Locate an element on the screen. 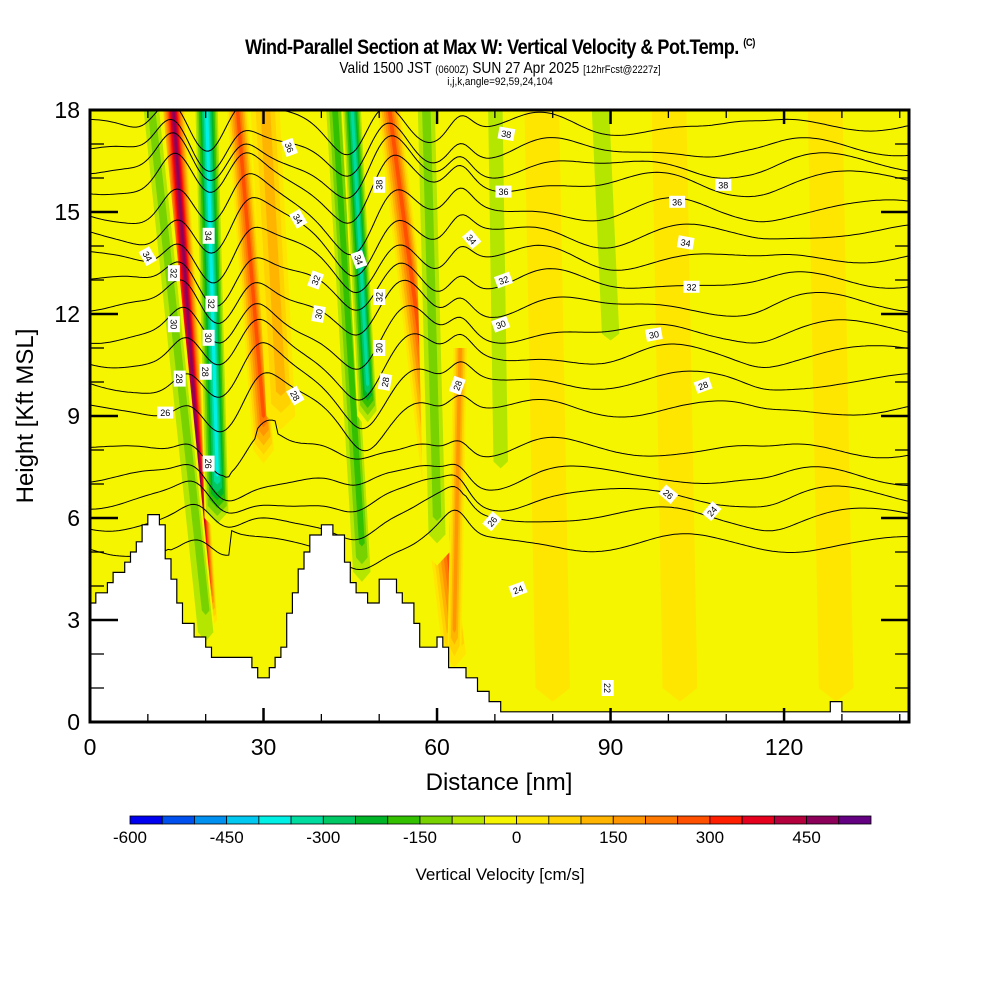 The width and height of the screenshot is (1000, 1000). contour-label: 34 is located at coordinates (147, 256).